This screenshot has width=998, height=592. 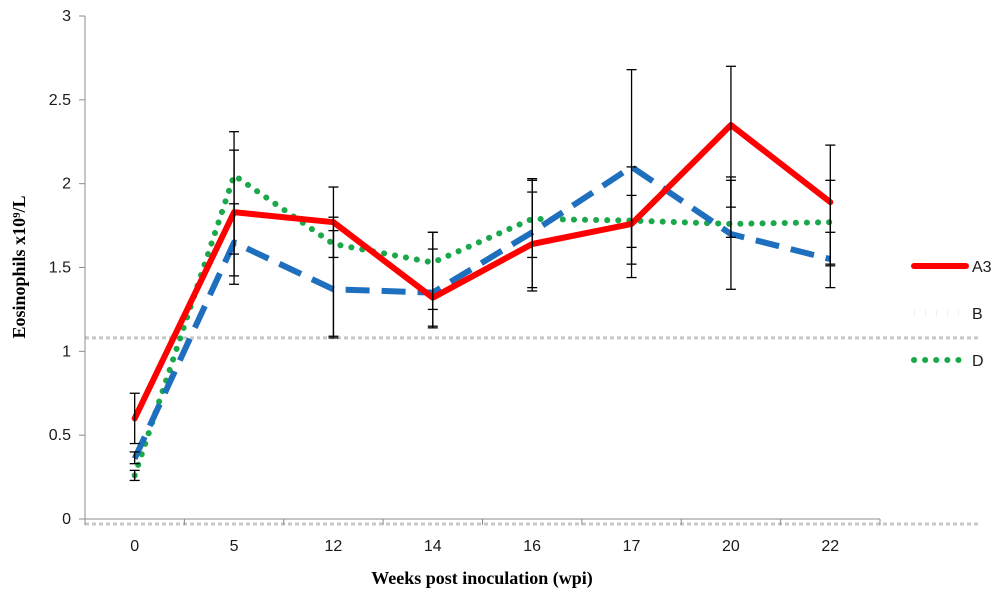 What do you see at coordinates (134, 546) in the screenshot?
I see `x-tick-label: 0` at bounding box center [134, 546].